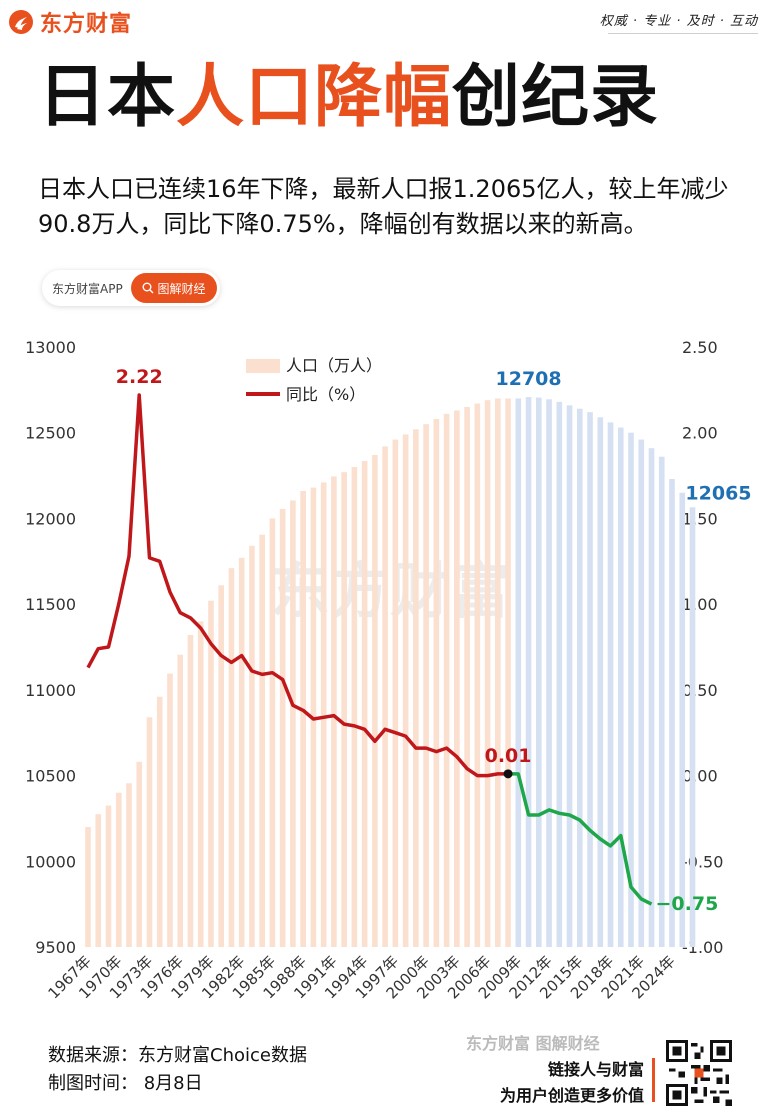 The image size is (768, 1111). What do you see at coordinates (700, 518) in the screenshot?
I see `right-axis-tick-label: 1.50` at bounding box center [700, 518].